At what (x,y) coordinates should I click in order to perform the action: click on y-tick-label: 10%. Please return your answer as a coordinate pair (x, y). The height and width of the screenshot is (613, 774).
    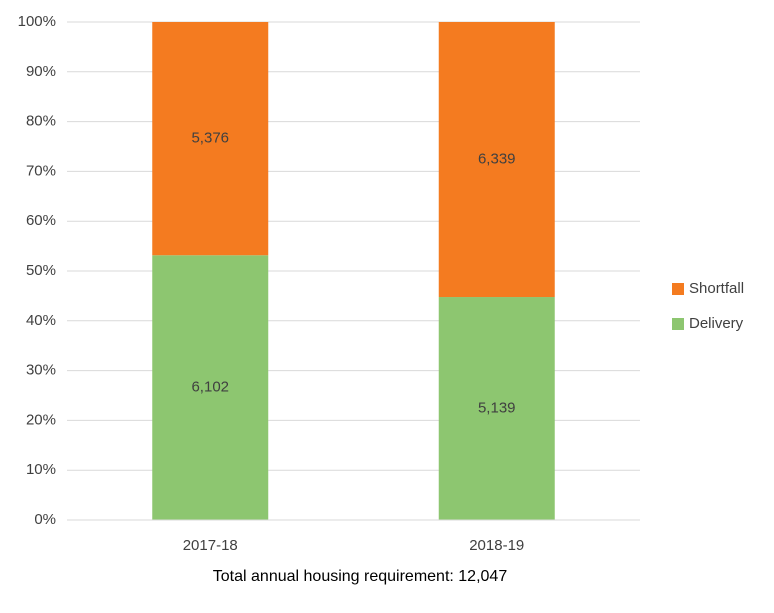
    Looking at the image, I should click on (41, 469).